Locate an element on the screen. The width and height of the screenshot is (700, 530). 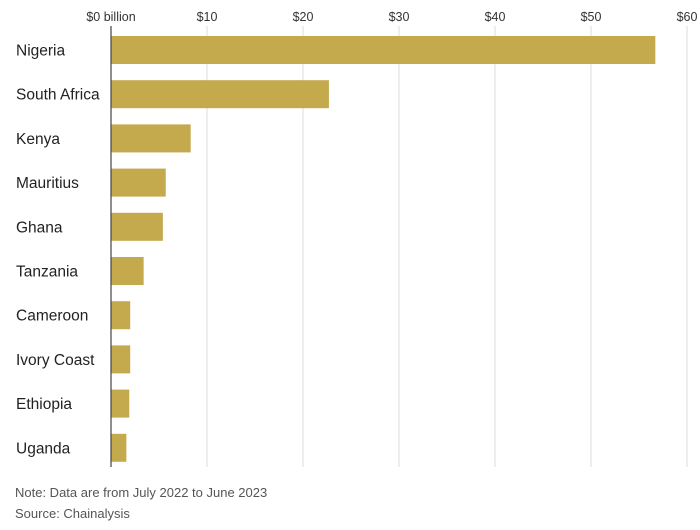
category-label: Ghana is located at coordinates (39, 227).